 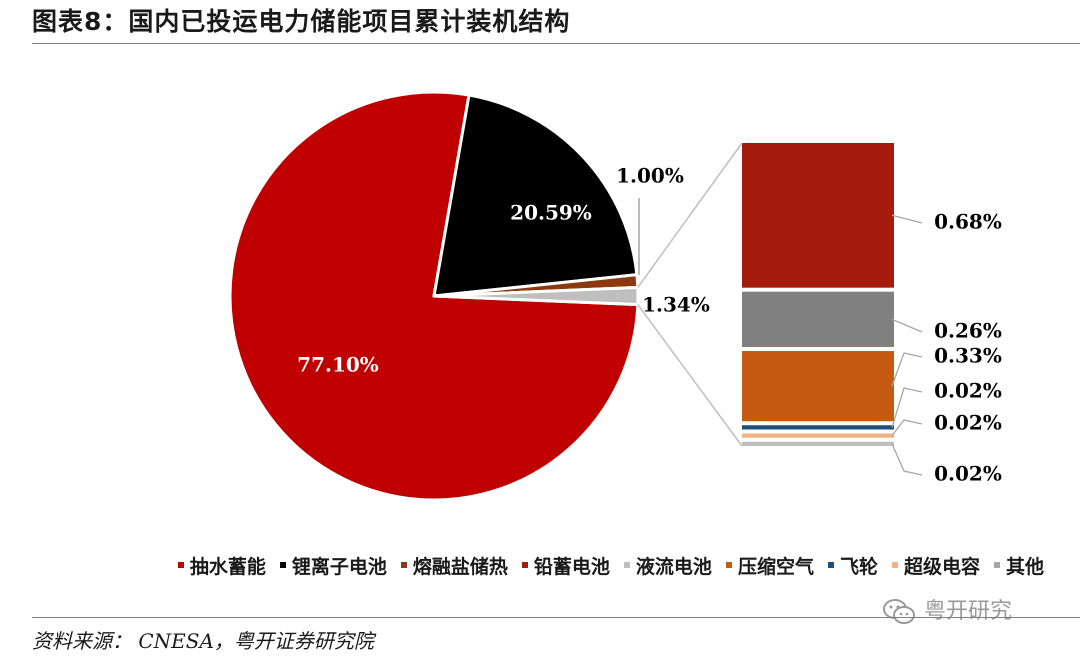 I want to click on legend-item: 熔融盐储热, so click(x=454, y=565).